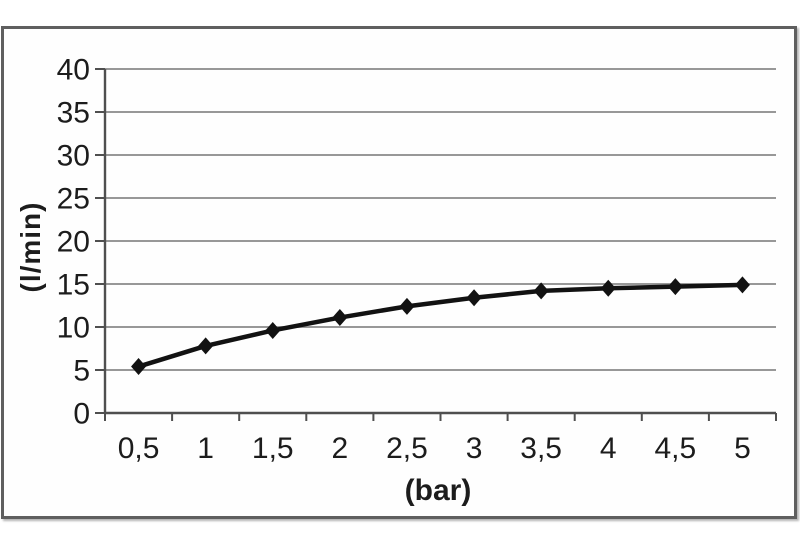 The image size is (800, 533). I want to click on x-tick-label: 2,5, so click(407, 448).